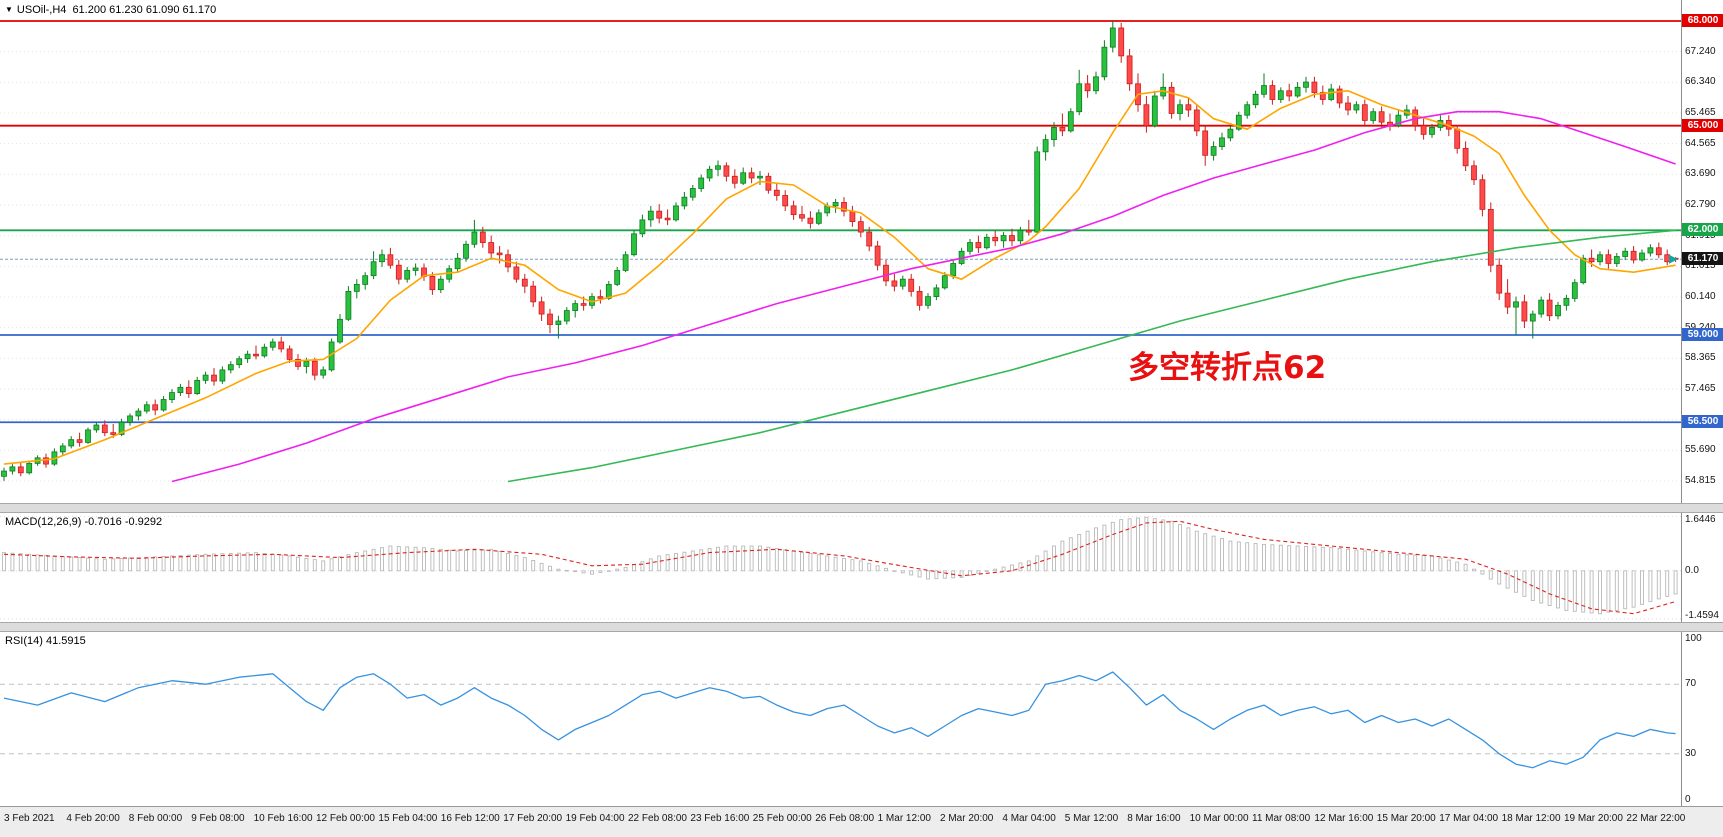 Image resolution: width=1723 pixels, height=837 pixels. Describe the element at coordinates (408, 818) in the screenshot. I see `time-axis-label: 15 Feb 04:00` at that location.